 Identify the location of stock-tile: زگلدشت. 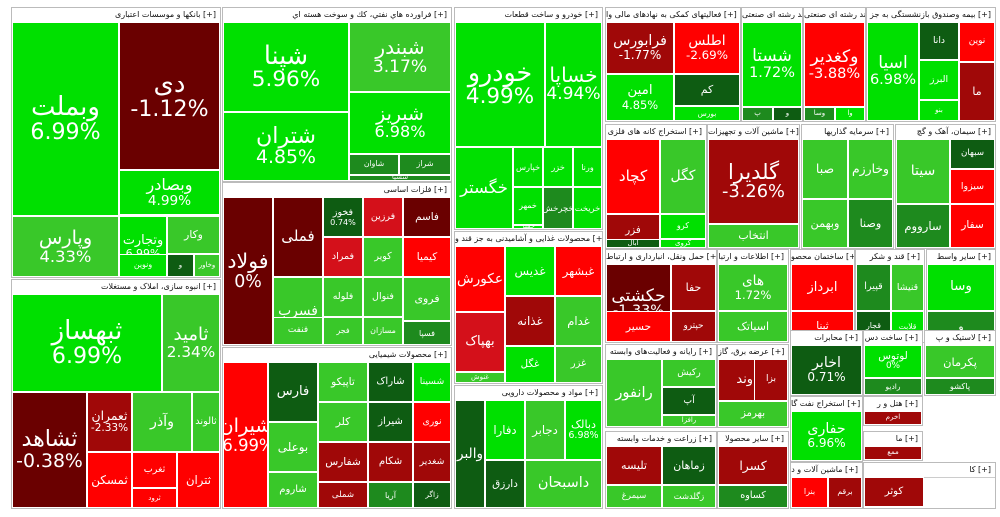
(689, 496).